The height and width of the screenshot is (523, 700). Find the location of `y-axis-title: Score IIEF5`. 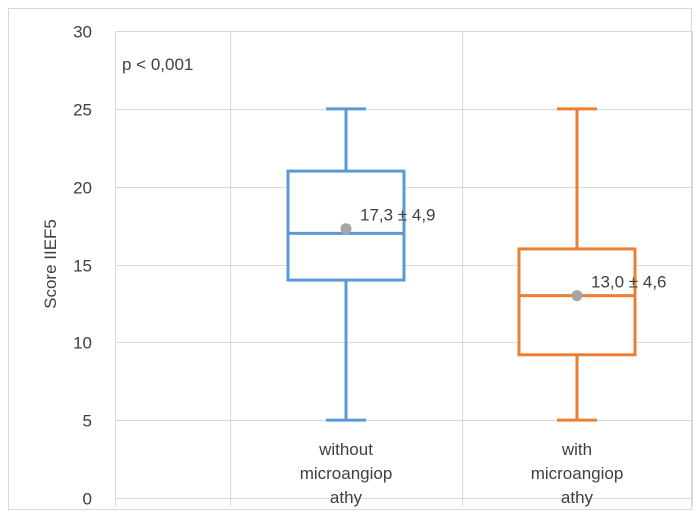

y-axis-title: Score IIEF5 is located at coordinates (50, 264).